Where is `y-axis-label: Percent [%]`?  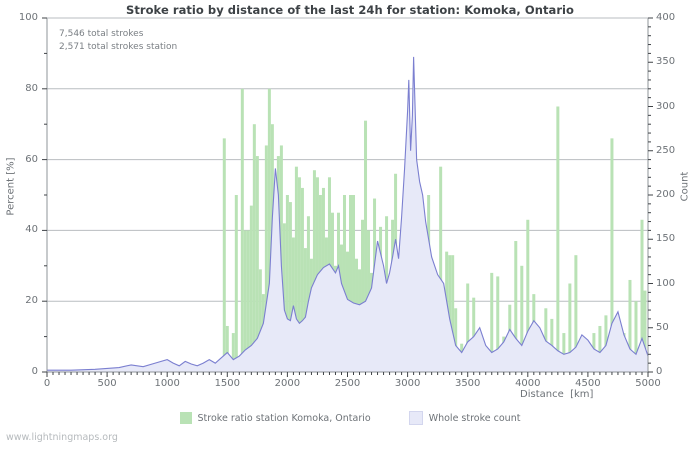
y-axis-label: Percent [%] is located at coordinates (11, 186).